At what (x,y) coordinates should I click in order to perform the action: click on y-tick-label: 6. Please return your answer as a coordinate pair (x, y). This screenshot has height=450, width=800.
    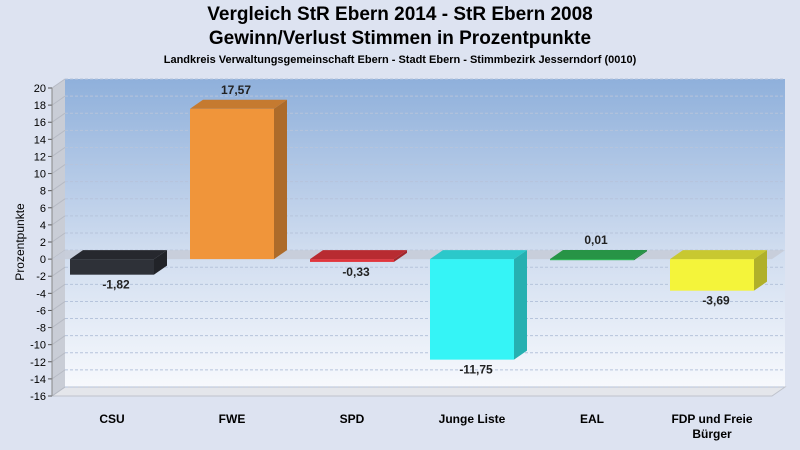
    Looking at the image, I should click on (43, 209).